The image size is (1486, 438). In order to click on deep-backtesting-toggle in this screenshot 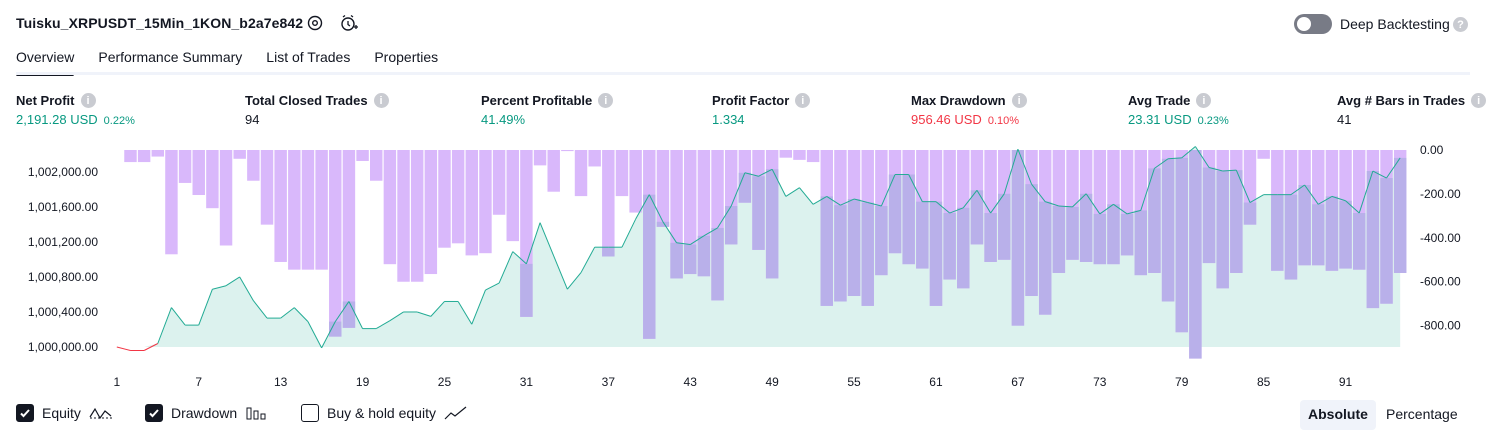, I will do `click(1313, 24)`.